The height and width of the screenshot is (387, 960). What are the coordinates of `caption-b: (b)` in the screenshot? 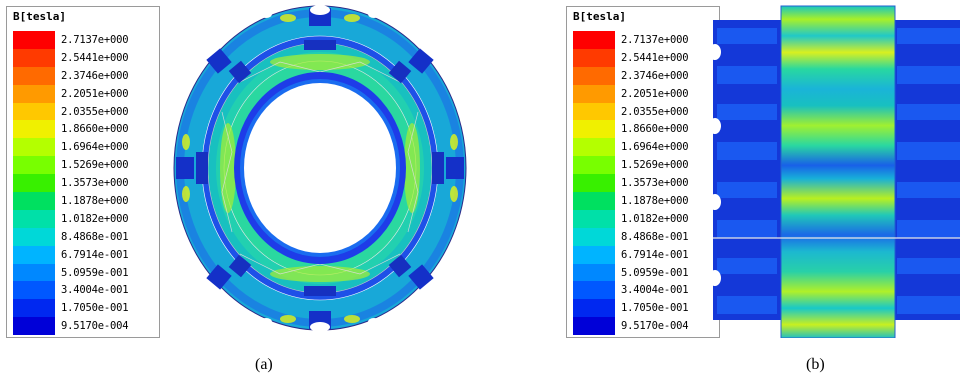 It's located at (815, 364).